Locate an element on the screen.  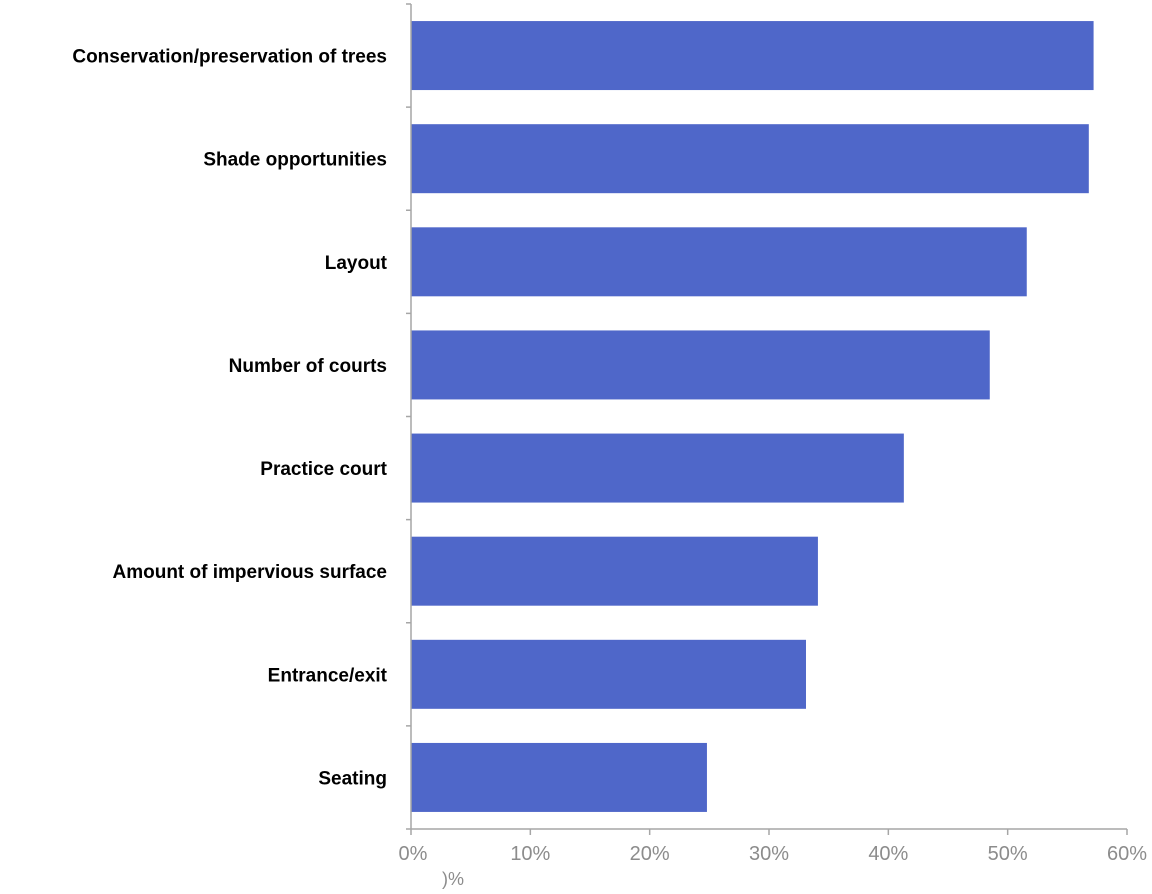
category-label: Amount of impervious surface is located at coordinates (250, 572).